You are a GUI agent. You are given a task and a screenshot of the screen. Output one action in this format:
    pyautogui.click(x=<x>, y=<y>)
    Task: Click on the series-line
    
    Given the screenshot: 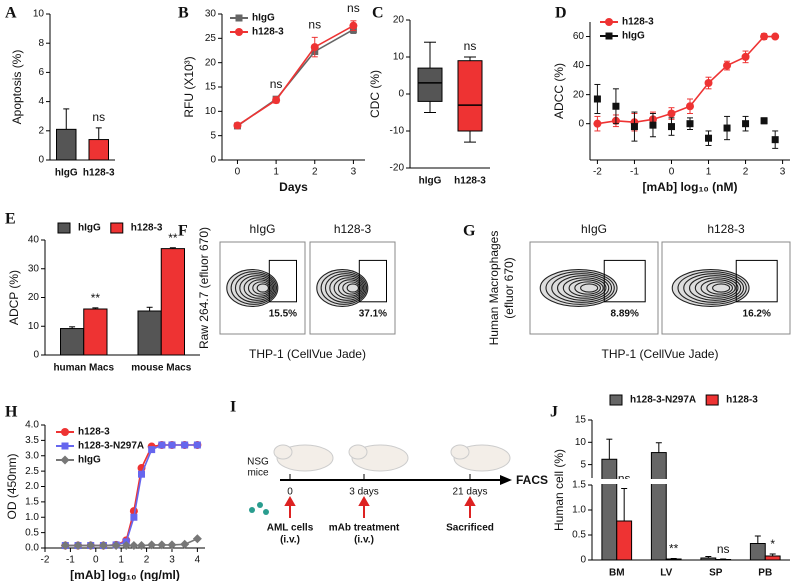 What is the action you would take?
    pyautogui.click(x=295, y=77)
    